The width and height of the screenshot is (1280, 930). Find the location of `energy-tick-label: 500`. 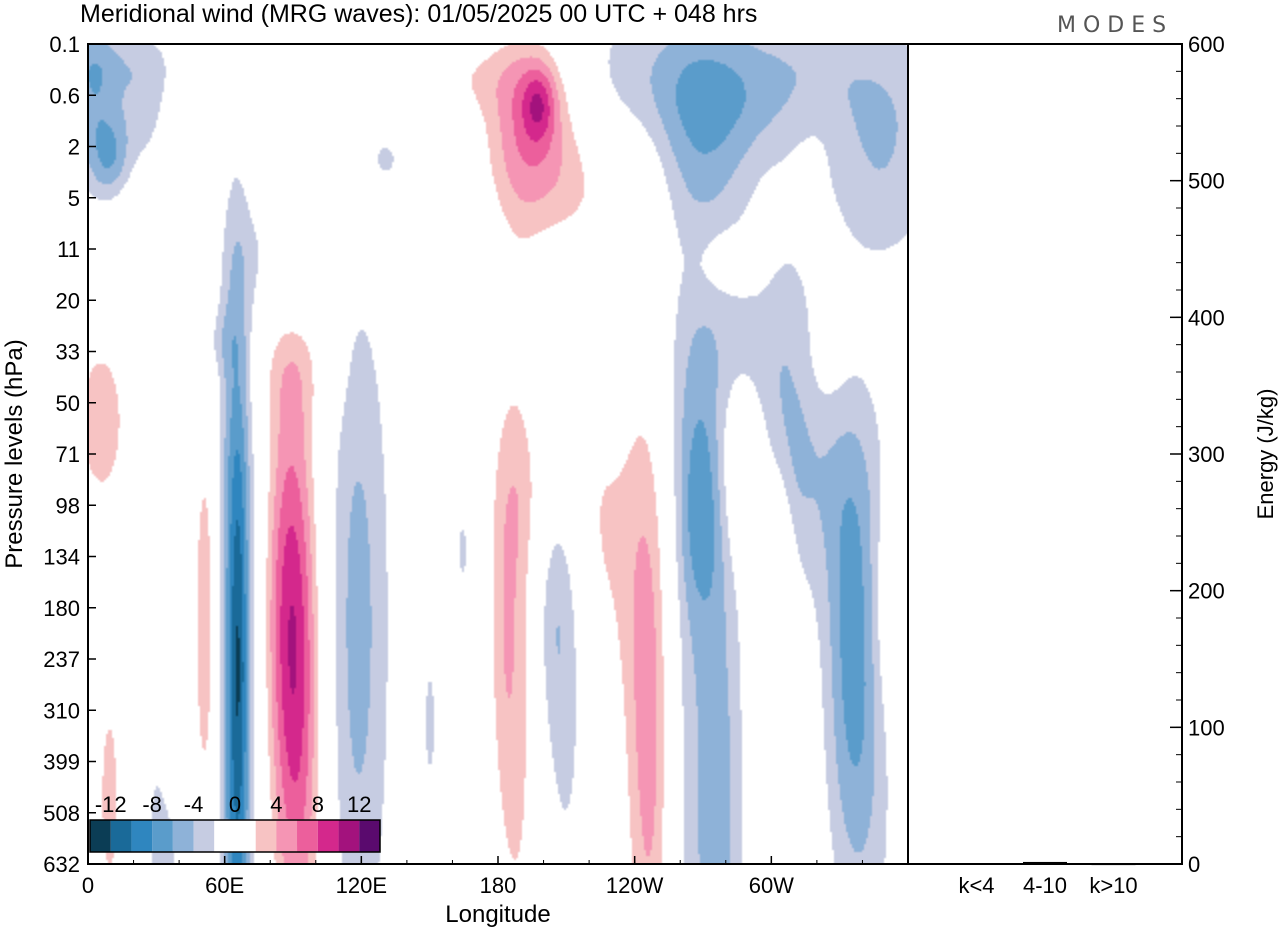

energy-tick-label: 500 is located at coordinates (1206, 181).